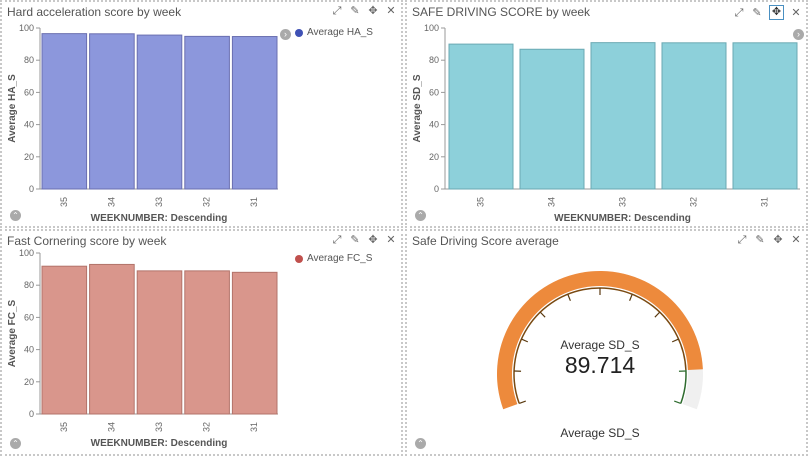 This screenshot has width=808, height=456. Describe the element at coordinates (94, 12) in the screenshot. I see `panel-title: Hard acceleration score by week` at that location.